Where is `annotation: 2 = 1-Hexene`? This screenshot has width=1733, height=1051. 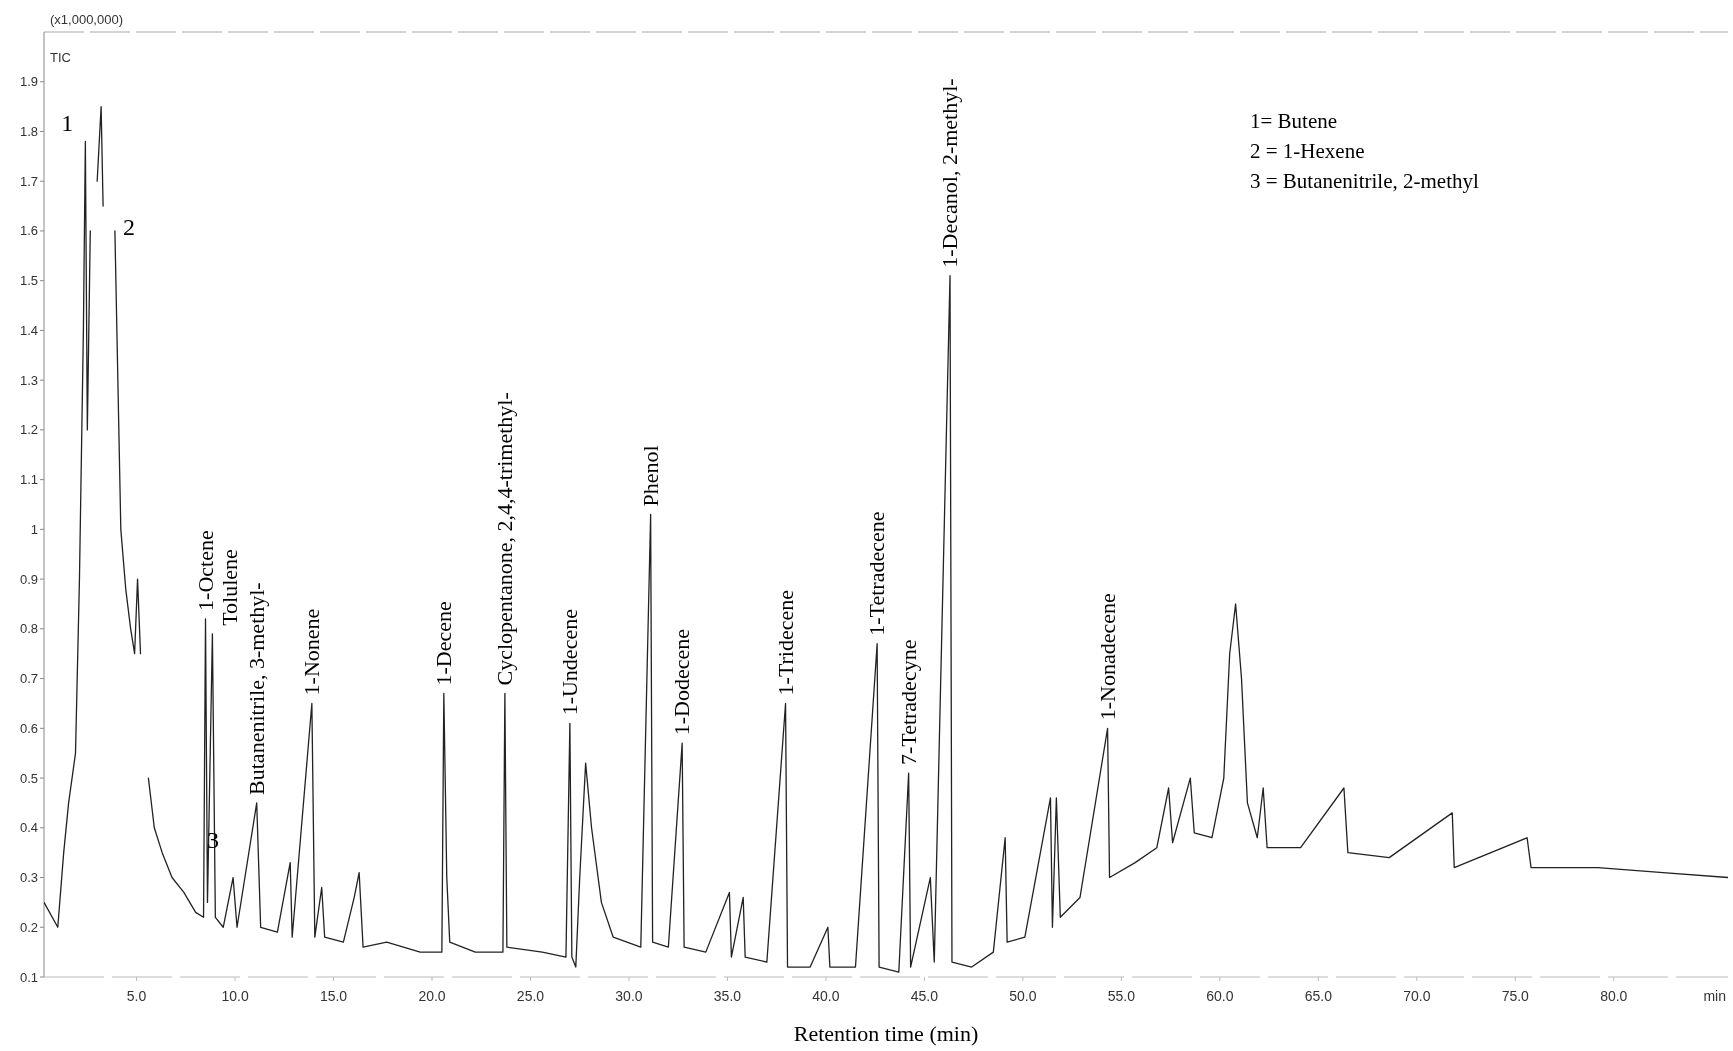
annotation: 2 = 1-Hexene is located at coordinates (1307, 151).